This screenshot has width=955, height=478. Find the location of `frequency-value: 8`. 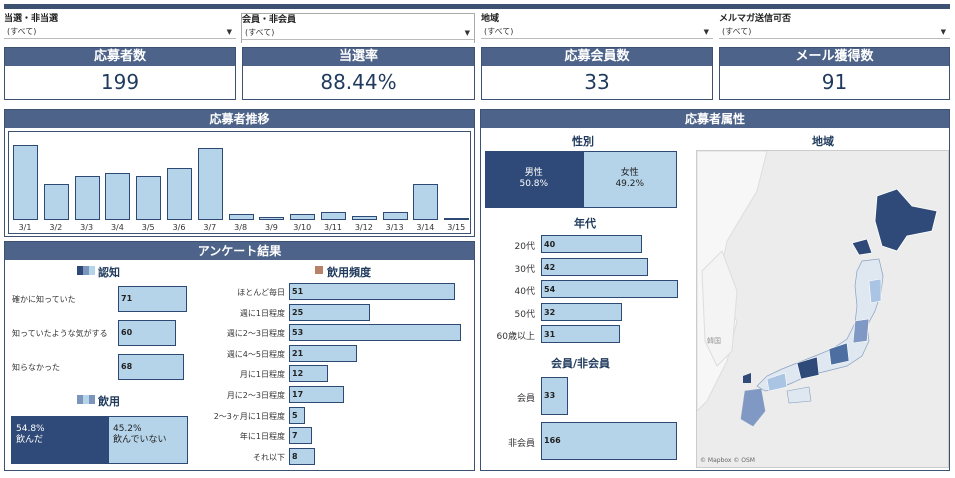

frequency-value: 8 is located at coordinates (295, 456).